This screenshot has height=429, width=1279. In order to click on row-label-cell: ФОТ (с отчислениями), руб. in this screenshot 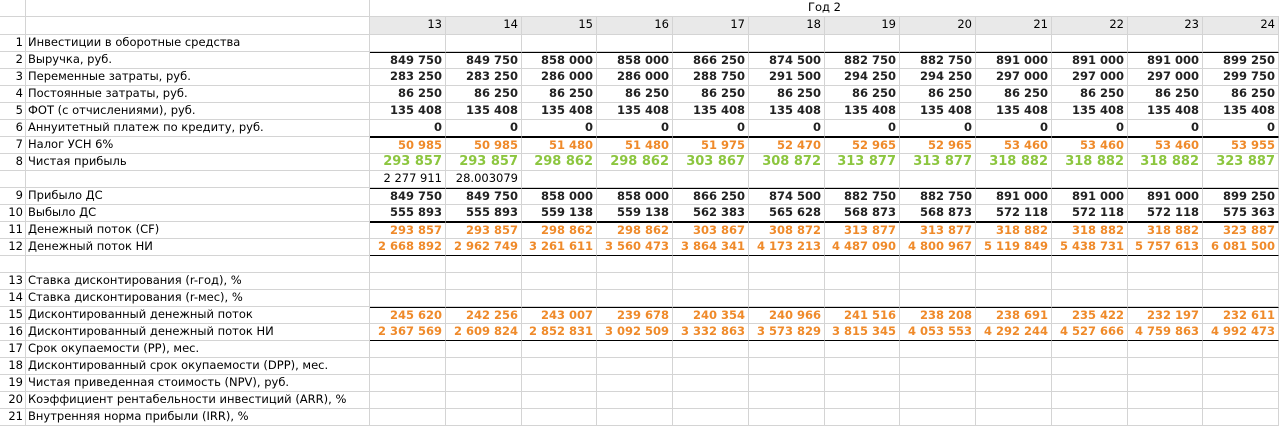, I will do `click(198, 111)`.